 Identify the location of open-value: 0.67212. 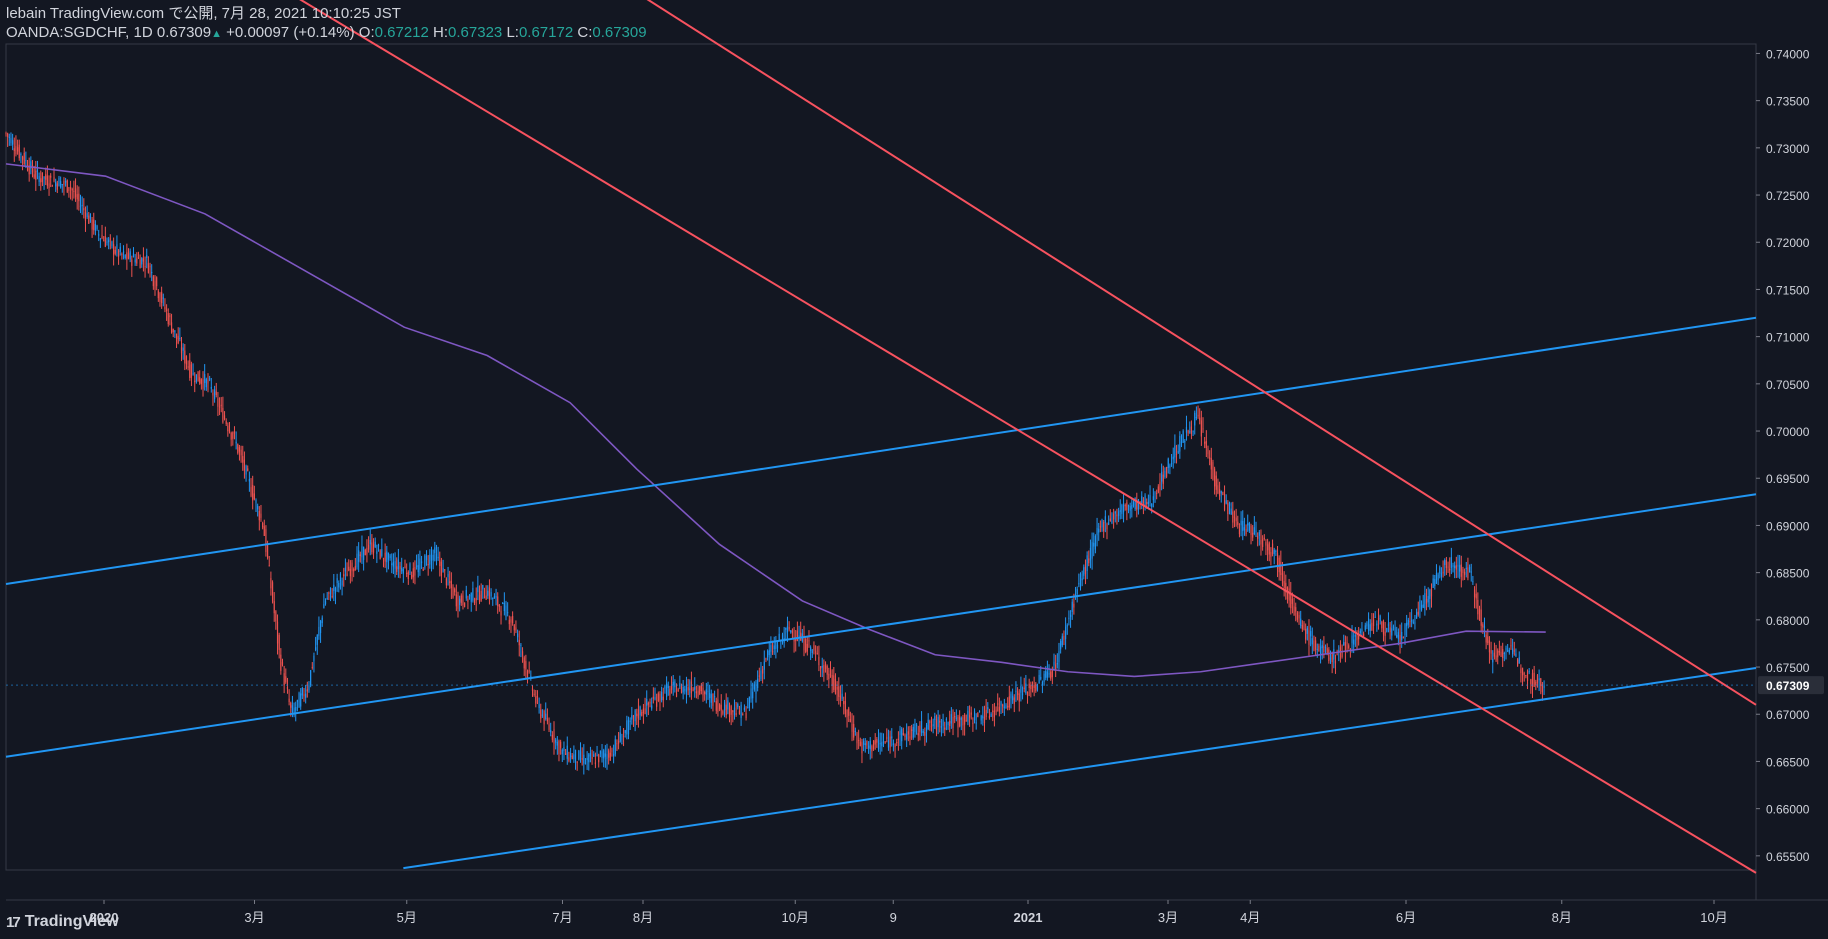
(401, 32).